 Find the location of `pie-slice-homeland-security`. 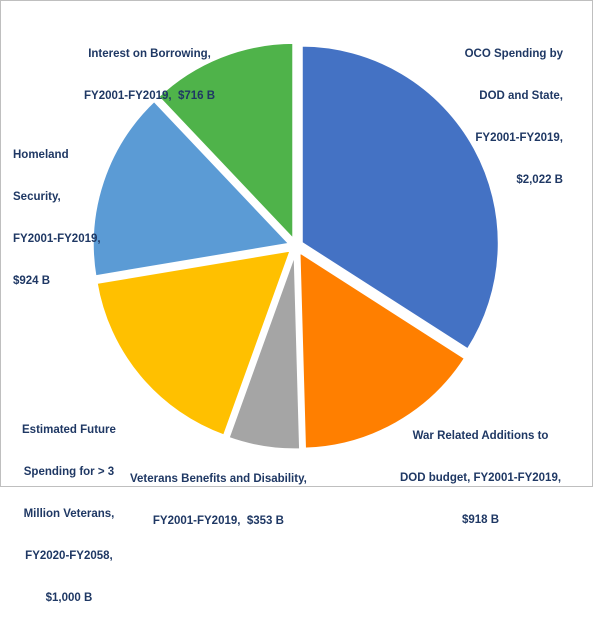

pie-slice-homeland-security is located at coordinates (191, 188).